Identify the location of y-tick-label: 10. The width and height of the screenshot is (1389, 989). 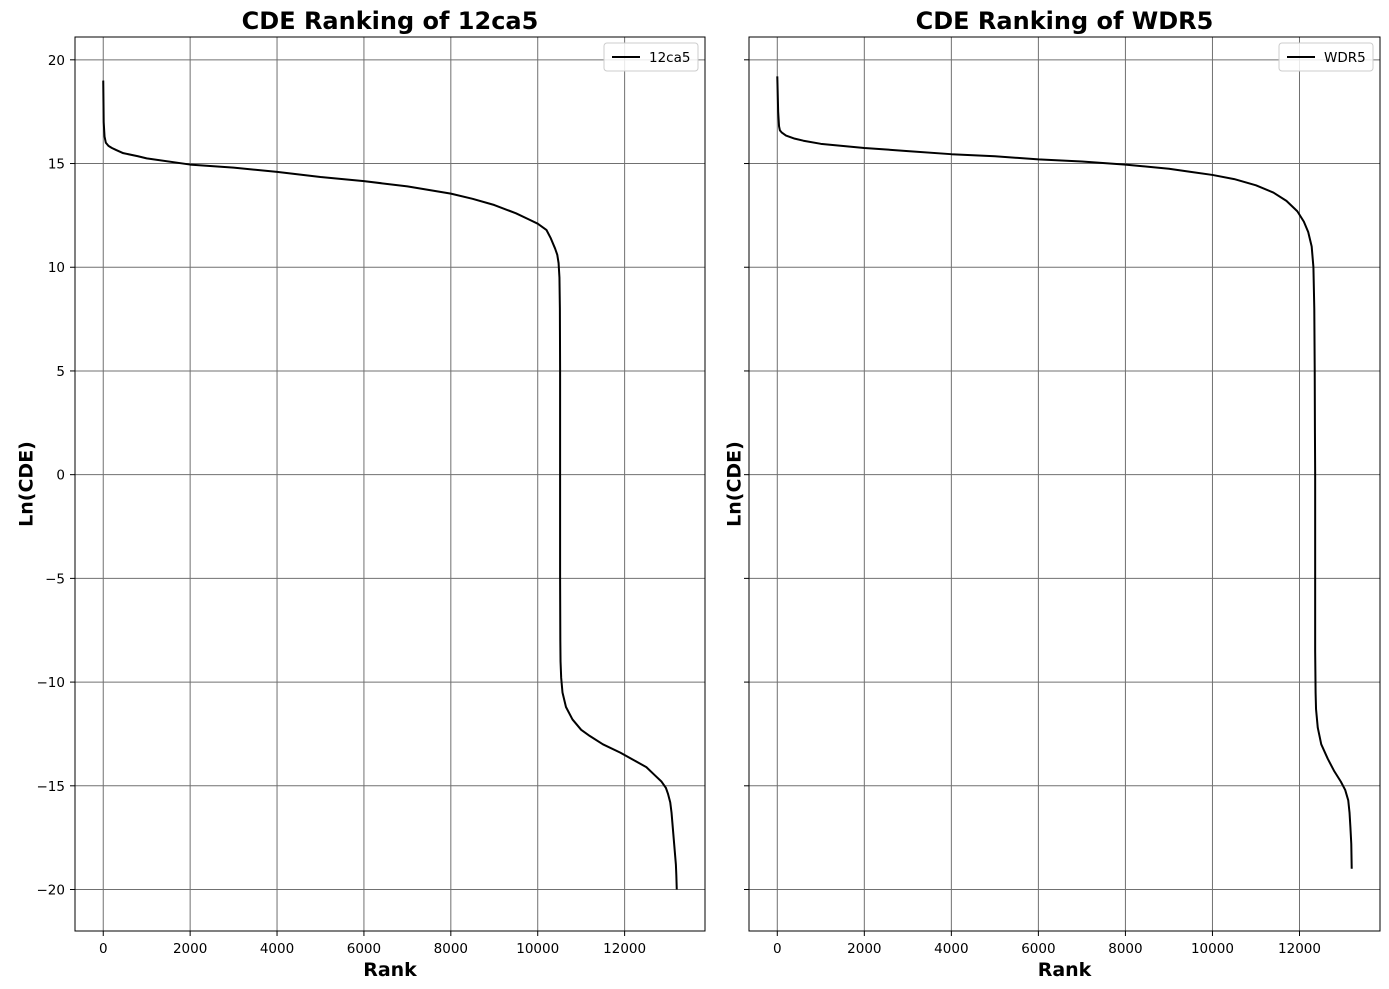
(56, 268).